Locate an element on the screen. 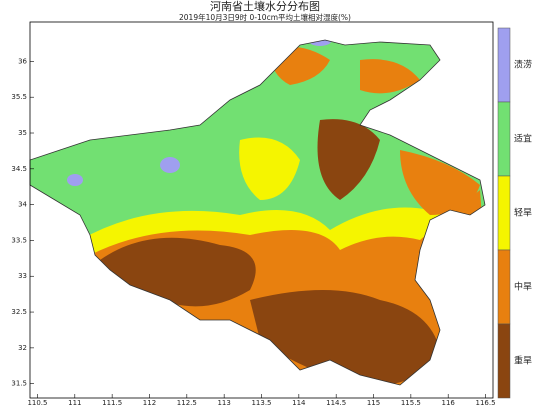  legend-label: 重旱 is located at coordinates (523, 361).